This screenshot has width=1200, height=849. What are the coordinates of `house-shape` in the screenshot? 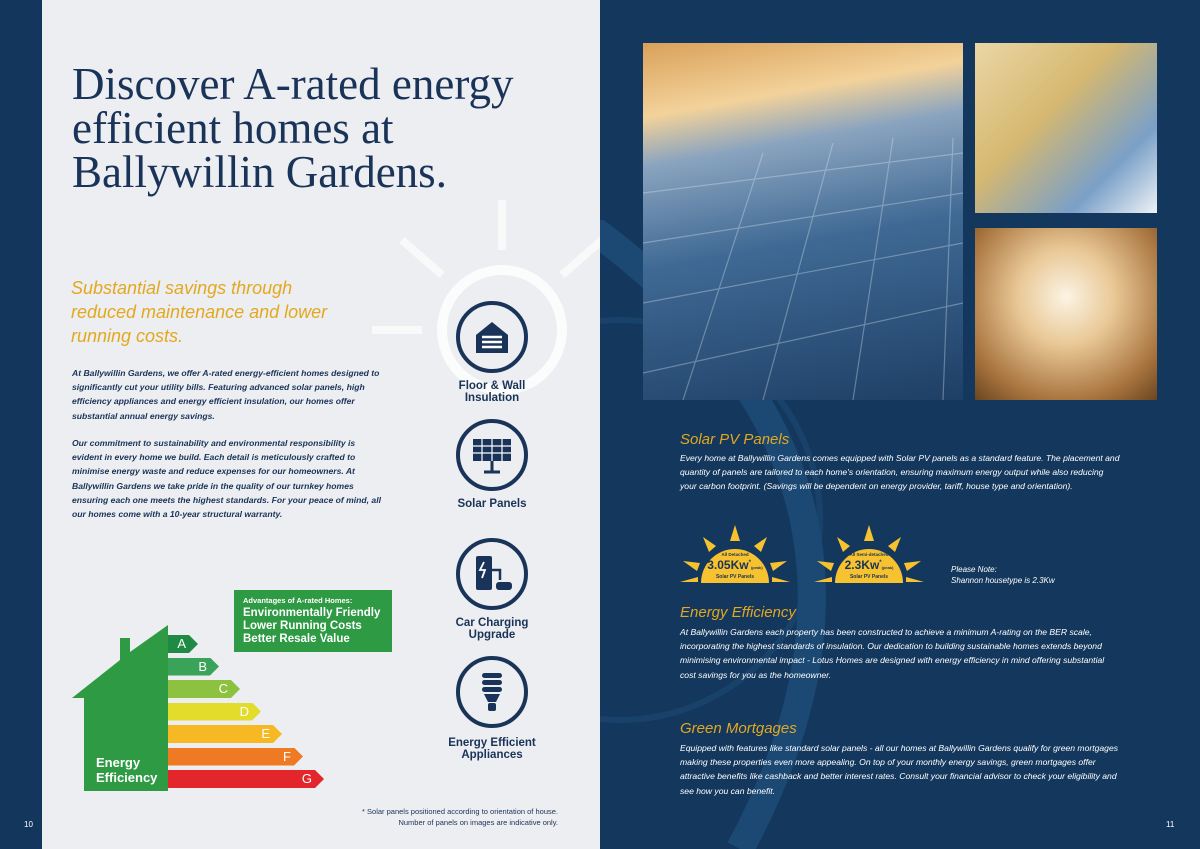 It's located at (120, 708).